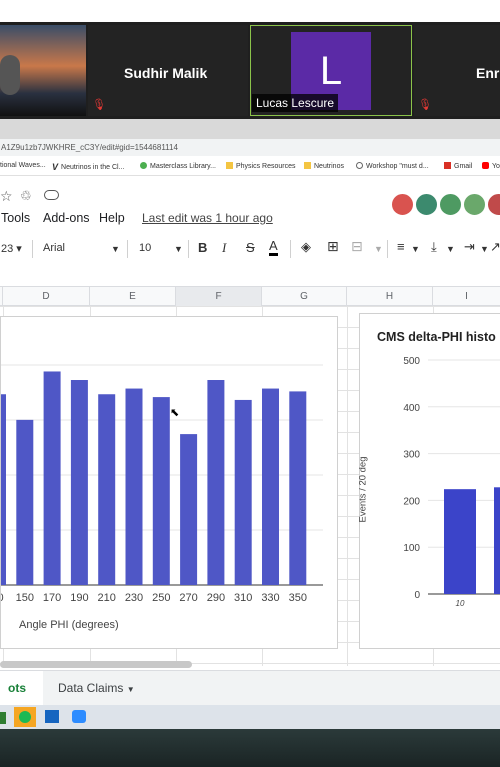  What do you see at coordinates (66, 218) in the screenshot?
I see `menu-addons: Add-ons` at bounding box center [66, 218].